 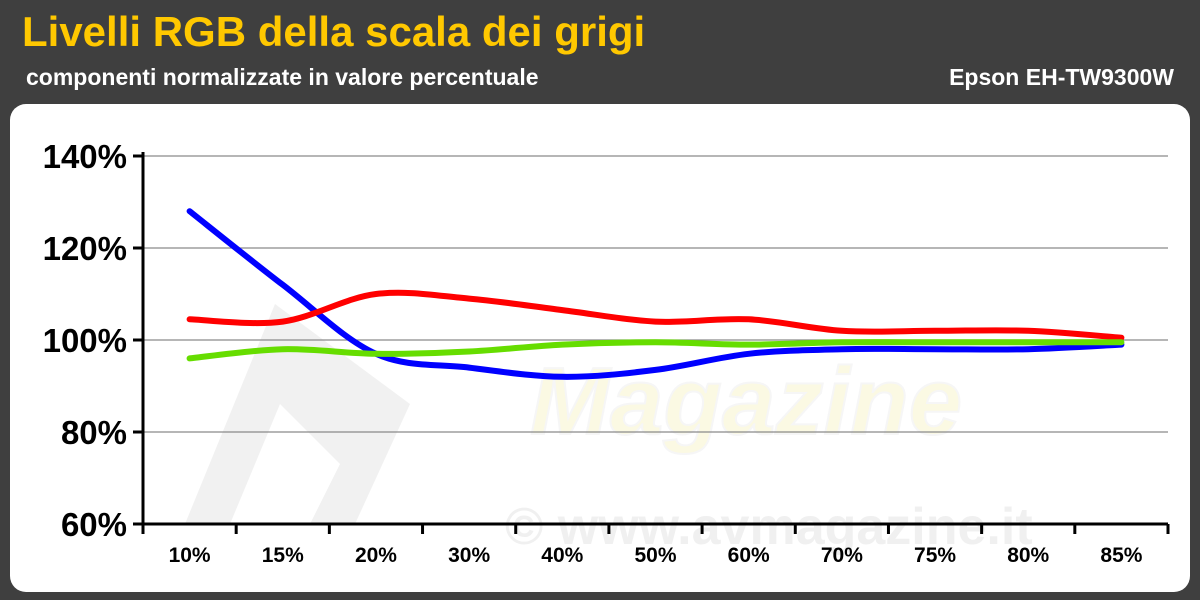 I want to click on x-tick-label: 70%, so click(x=842, y=555).